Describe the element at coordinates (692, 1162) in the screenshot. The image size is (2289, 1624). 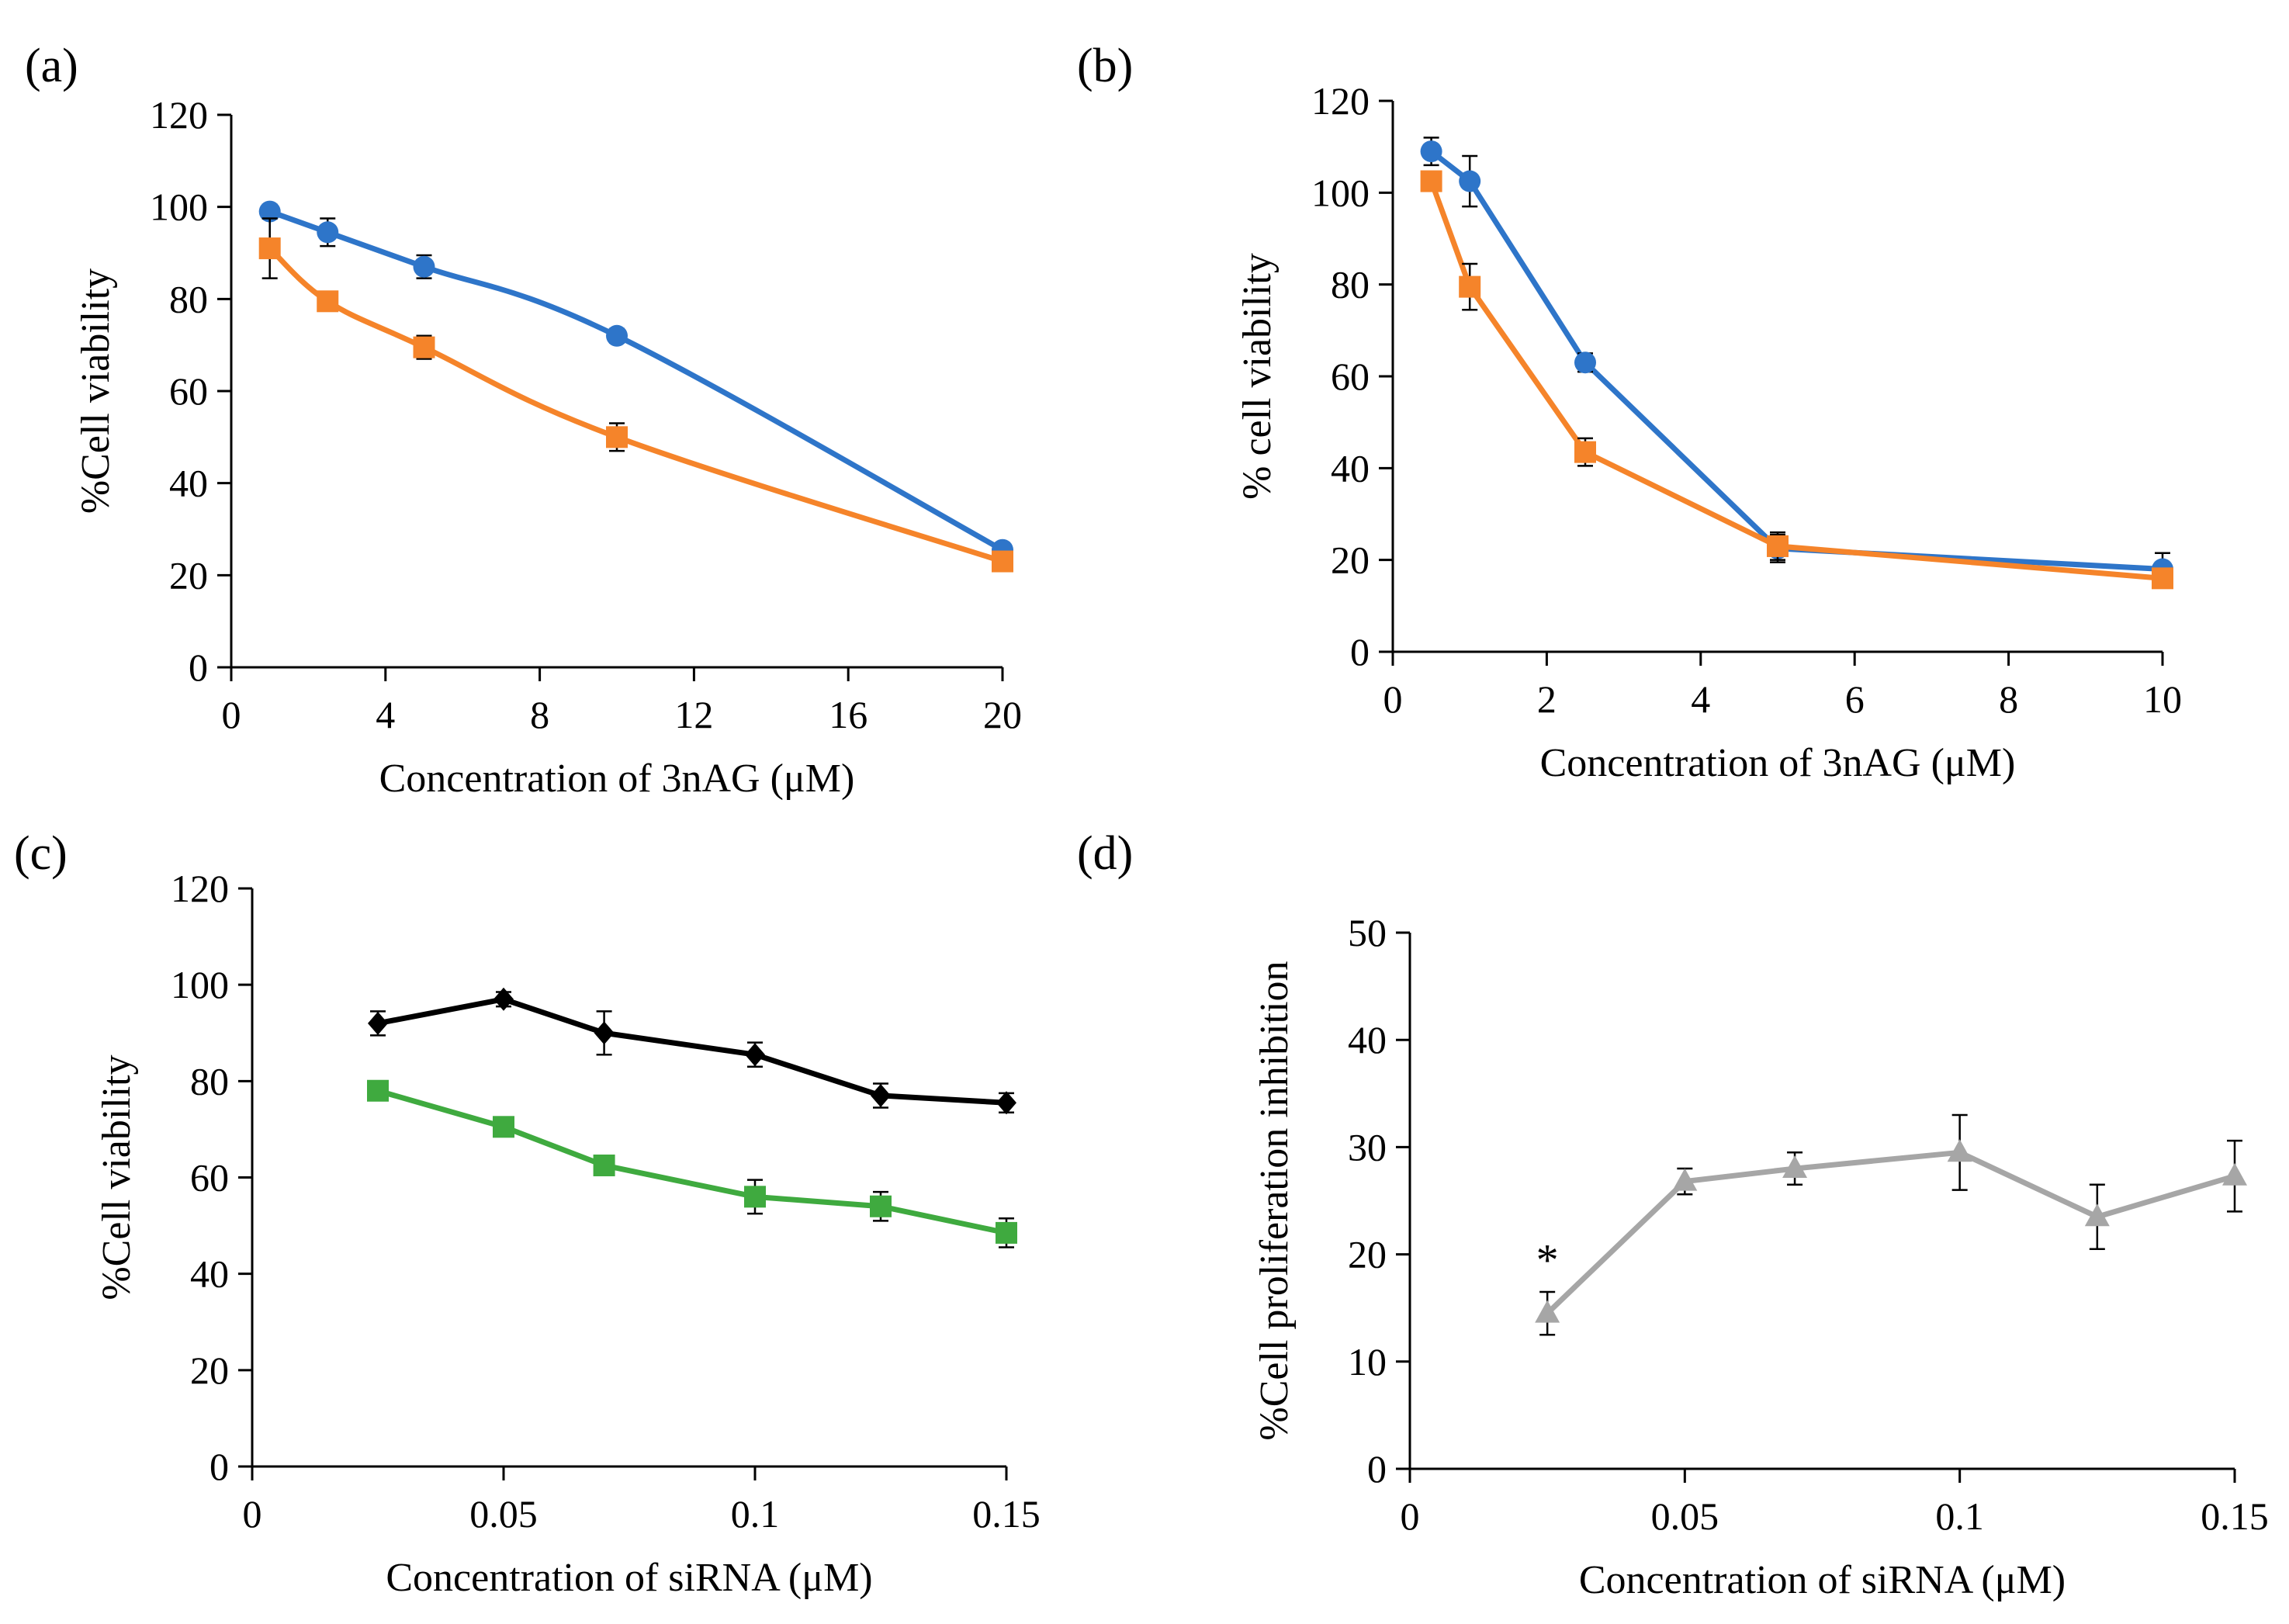
I see `series-line-green-square` at that location.